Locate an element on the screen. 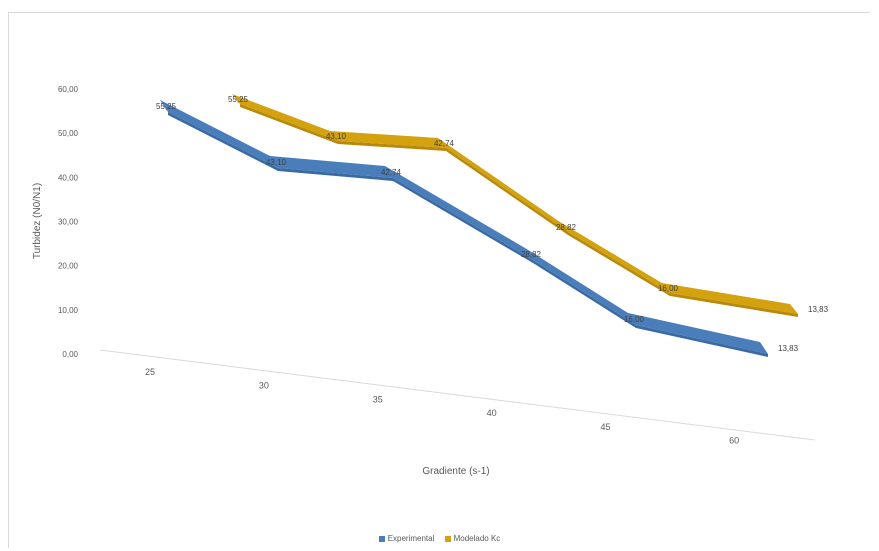  y-tick-label: 30,00 is located at coordinates (68, 222).